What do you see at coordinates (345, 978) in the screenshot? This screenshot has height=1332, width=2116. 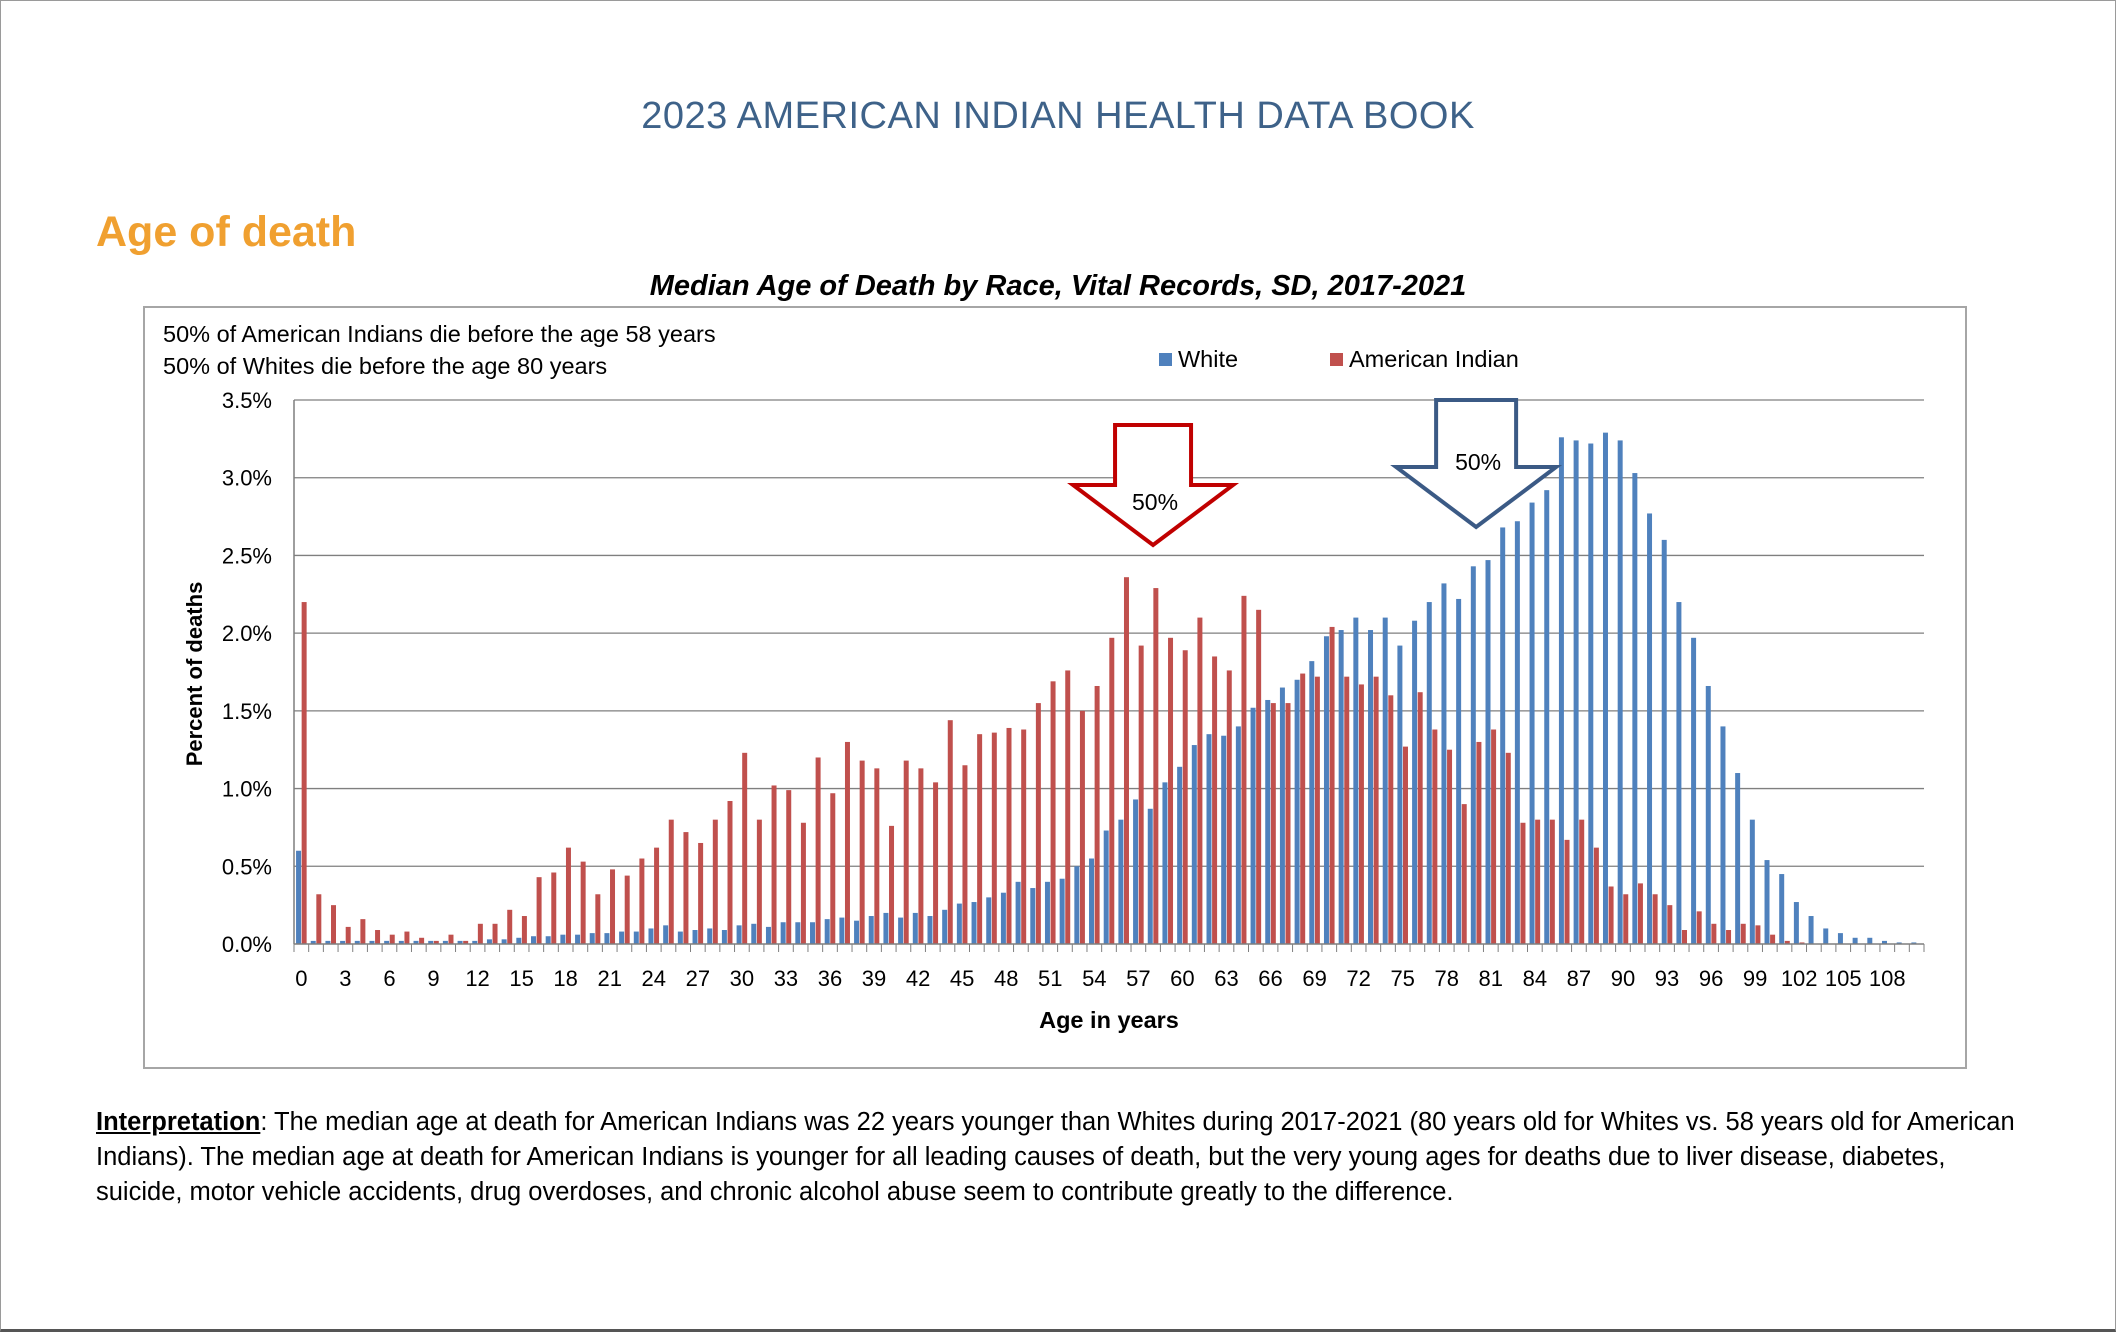 I see `x-tick-label: 3` at bounding box center [345, 978].